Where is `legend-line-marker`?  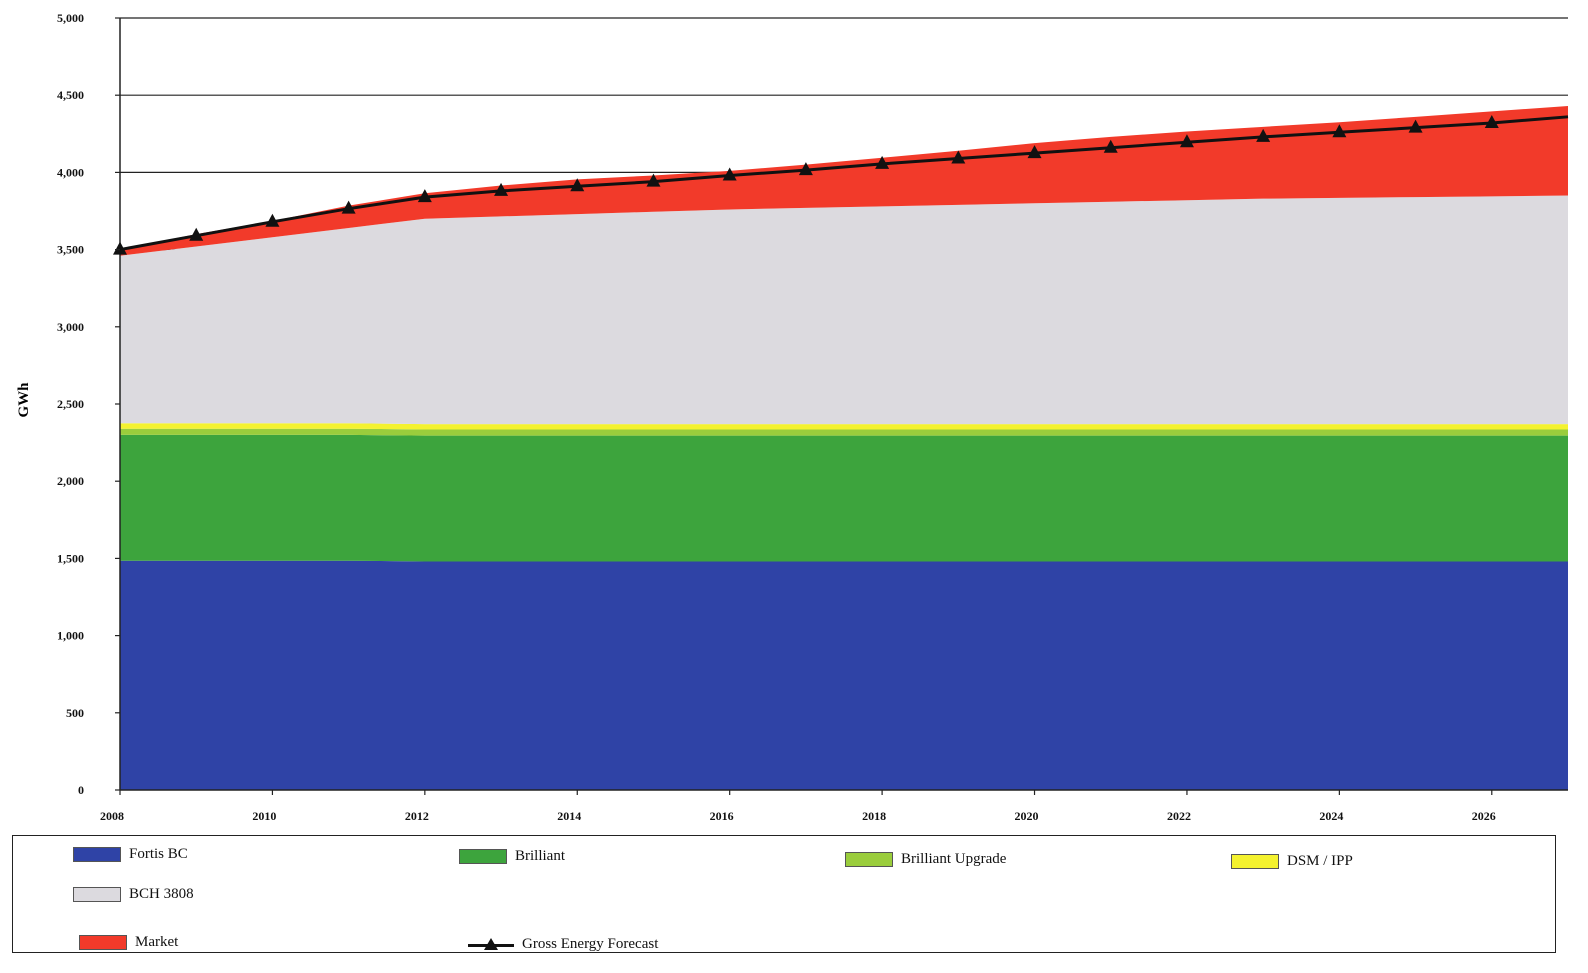 legend-line-marker is located at coordinates (491, 944).